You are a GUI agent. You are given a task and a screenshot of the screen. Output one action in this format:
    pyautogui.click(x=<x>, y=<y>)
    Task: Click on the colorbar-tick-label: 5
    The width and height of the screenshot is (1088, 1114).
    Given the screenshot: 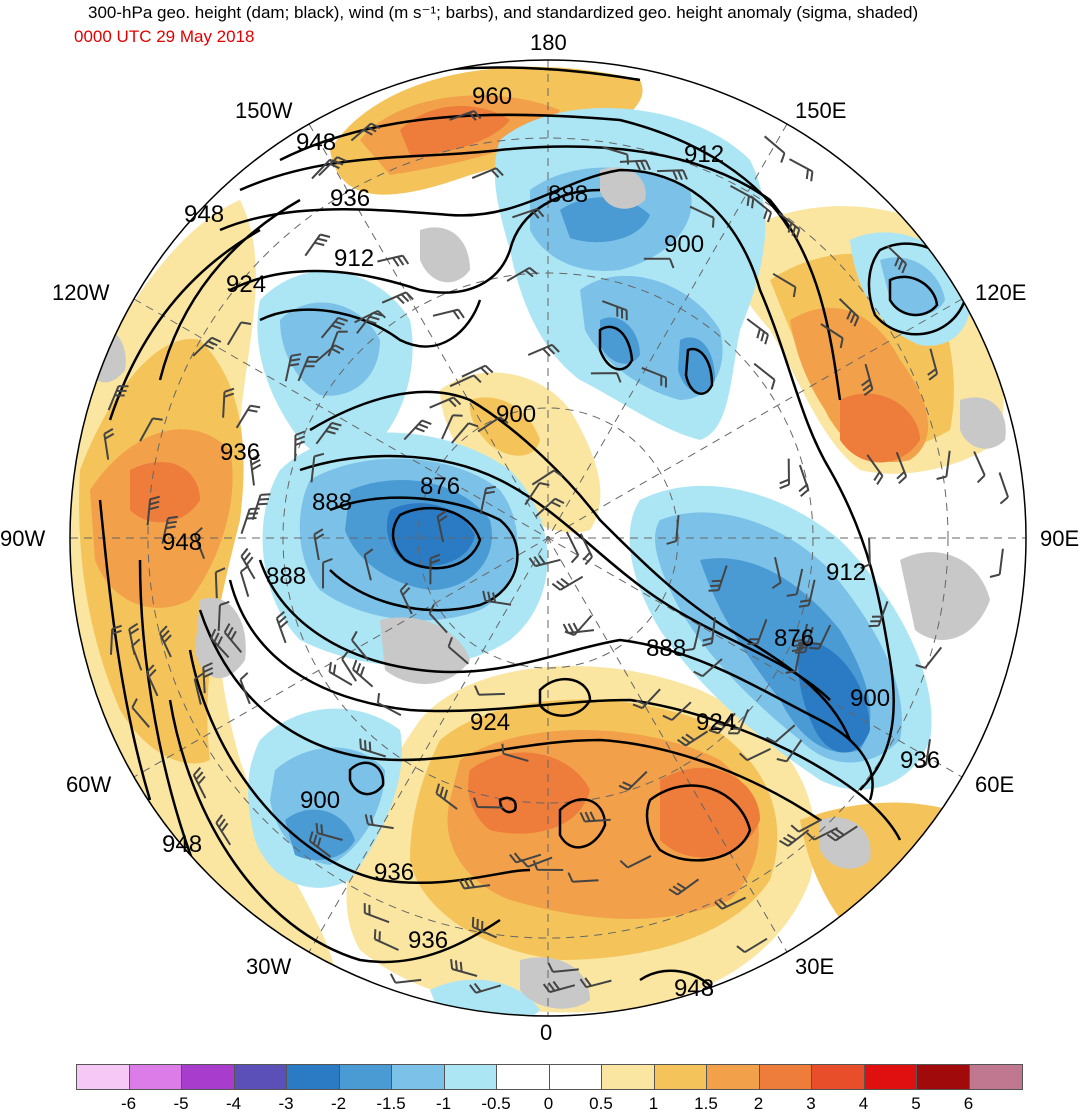 What is the action you would take?
    pyautogui.click(x=916, y=1103)
    